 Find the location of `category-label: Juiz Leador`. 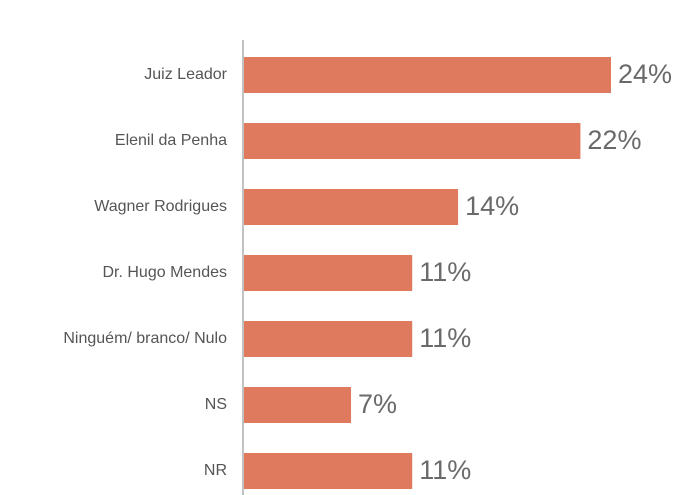

category-label: Juiz Leador is located at coordinates (185, 74).